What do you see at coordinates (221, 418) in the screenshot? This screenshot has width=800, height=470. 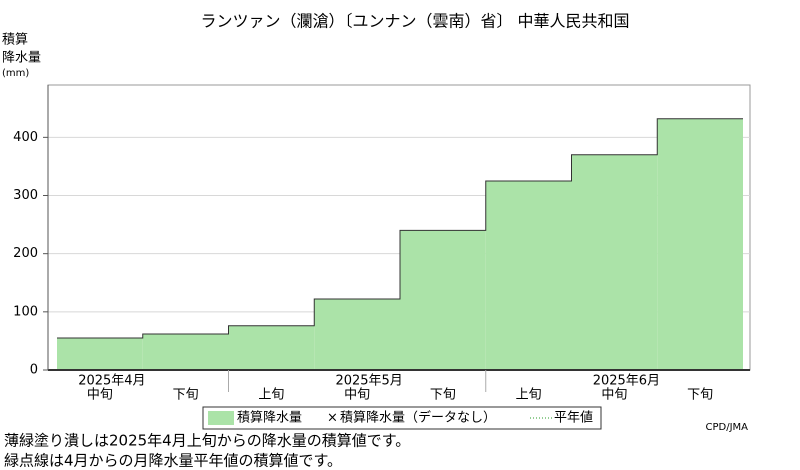 I see `legend-swatch` at bounding box center [221, 418].